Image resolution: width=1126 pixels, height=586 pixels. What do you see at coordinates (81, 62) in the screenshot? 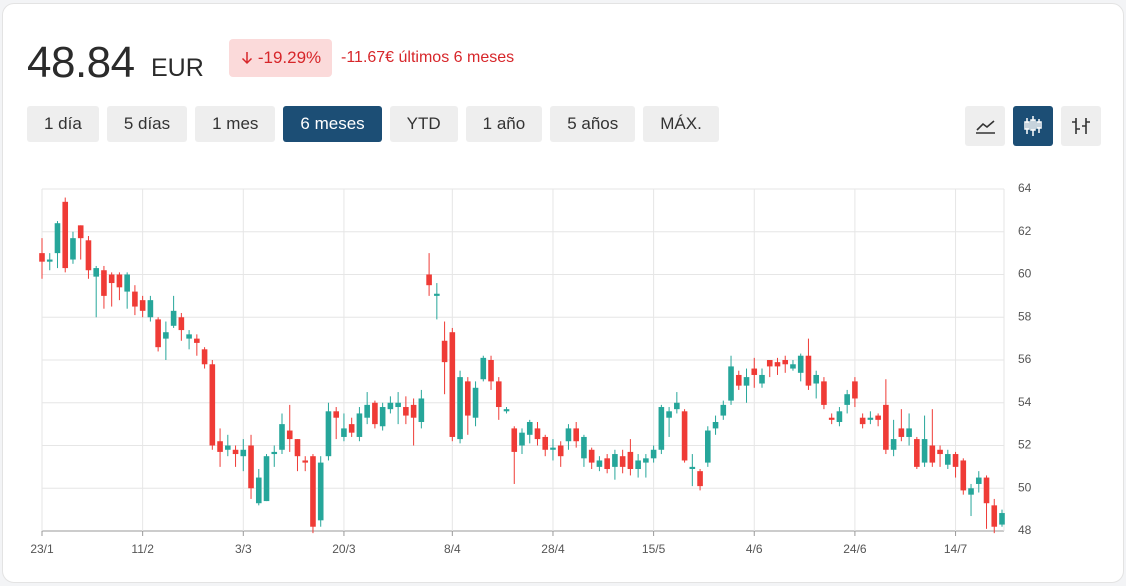
I see `price: 48.84` at bounding box center [81, 62].